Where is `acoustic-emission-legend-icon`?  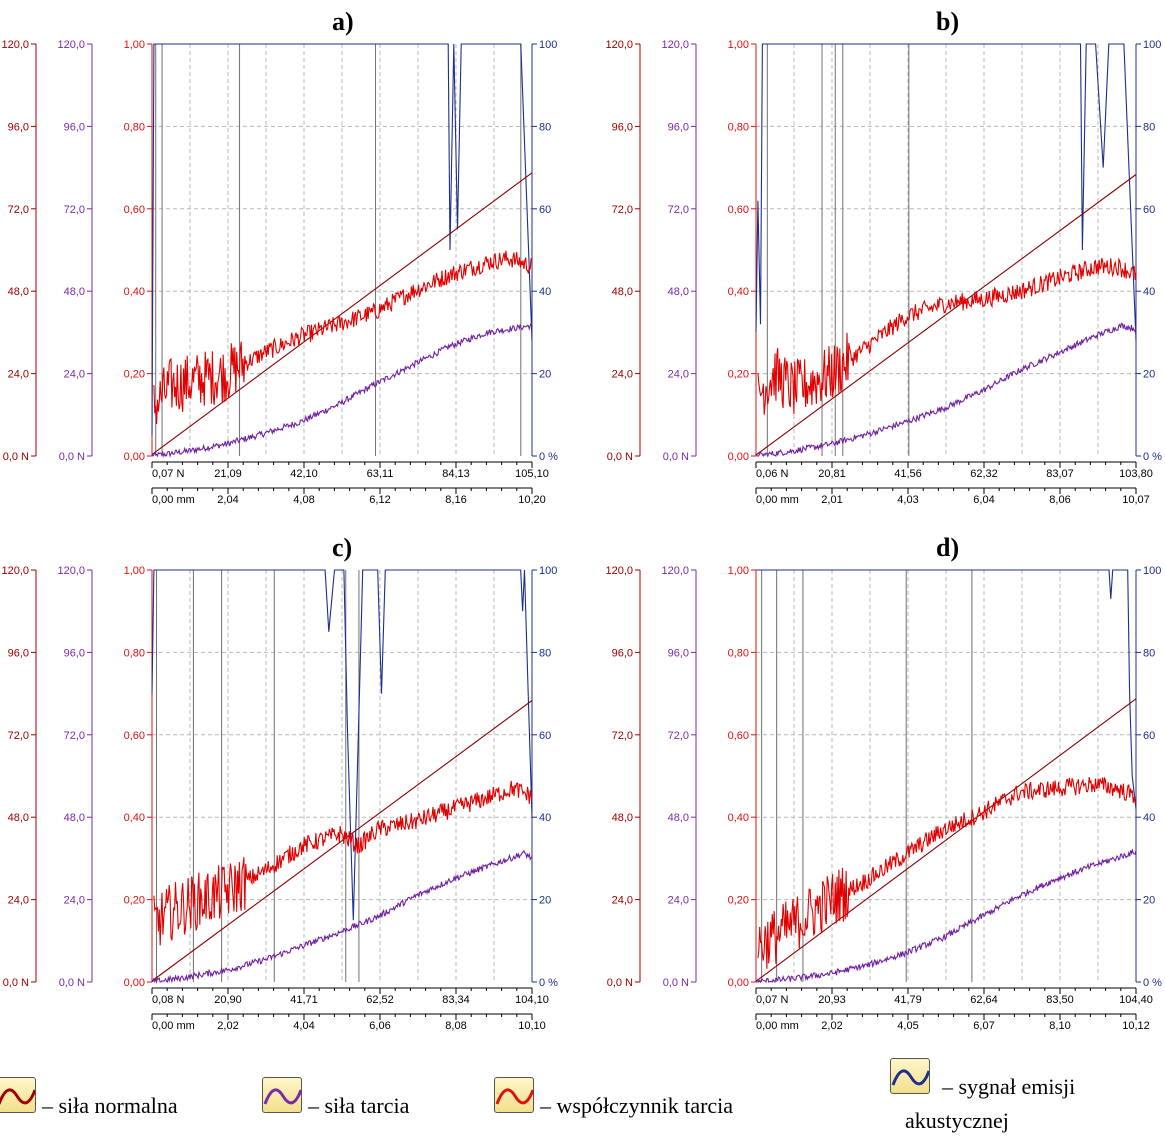
acoustic-emission-legend-icon is located at coordinates (910, 1076).